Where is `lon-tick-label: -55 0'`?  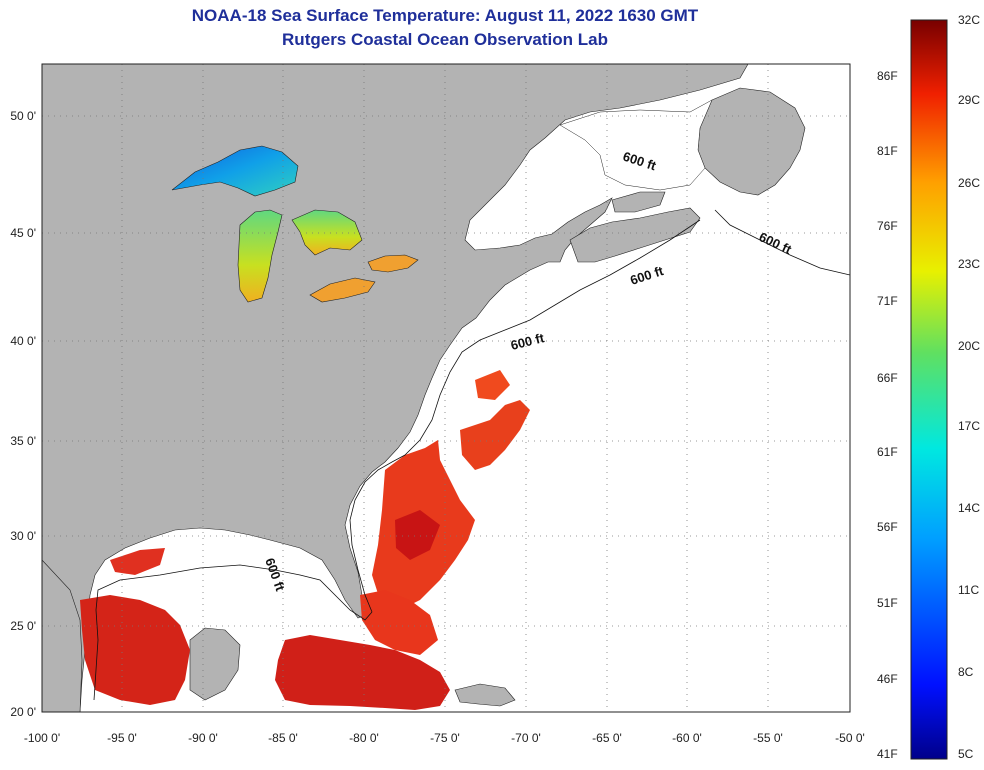
lon-tick-label: -55 0' is located at coordinates (768, 738).